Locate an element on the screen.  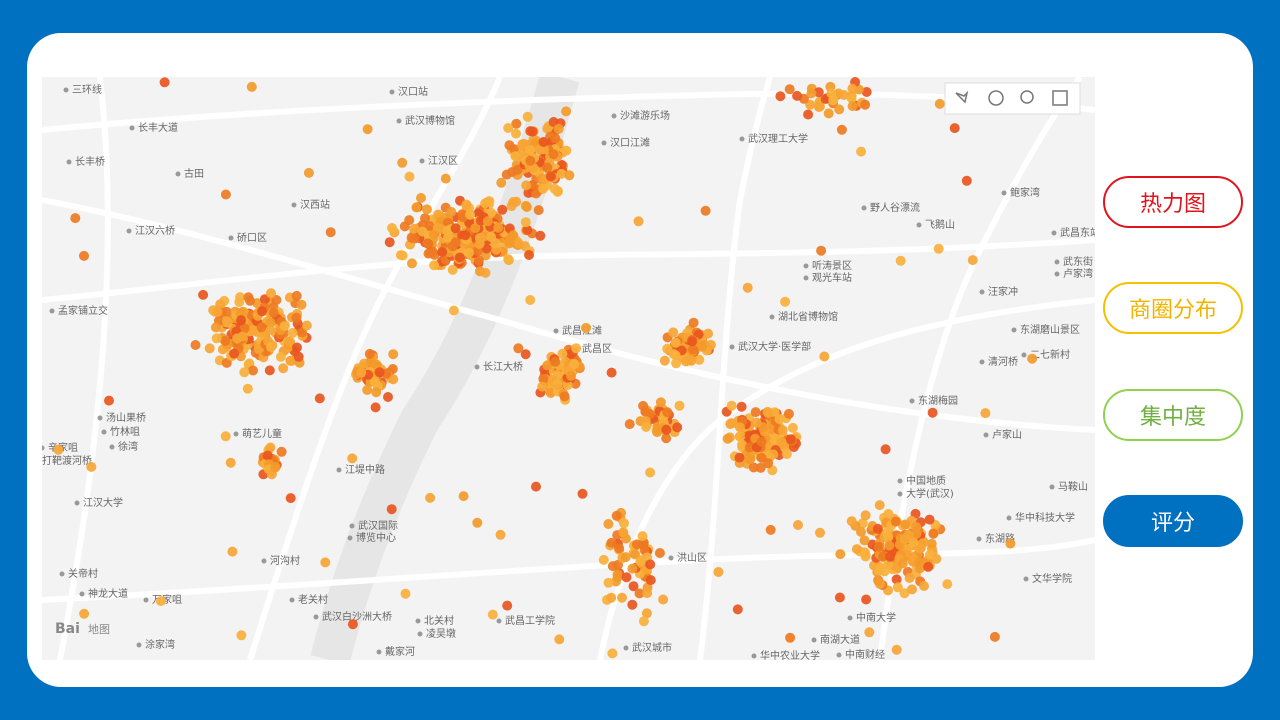
heatmap-button: 热力图 is located at coordinates (1173, 202).